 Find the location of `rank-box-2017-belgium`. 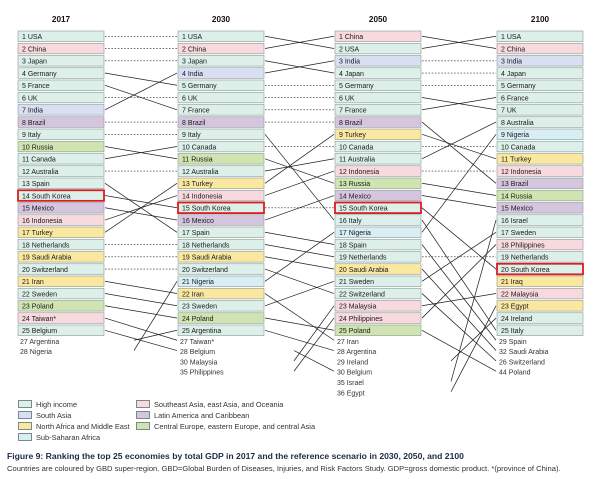

rank-box-2017-belgium is located at coordinates (61, 330).